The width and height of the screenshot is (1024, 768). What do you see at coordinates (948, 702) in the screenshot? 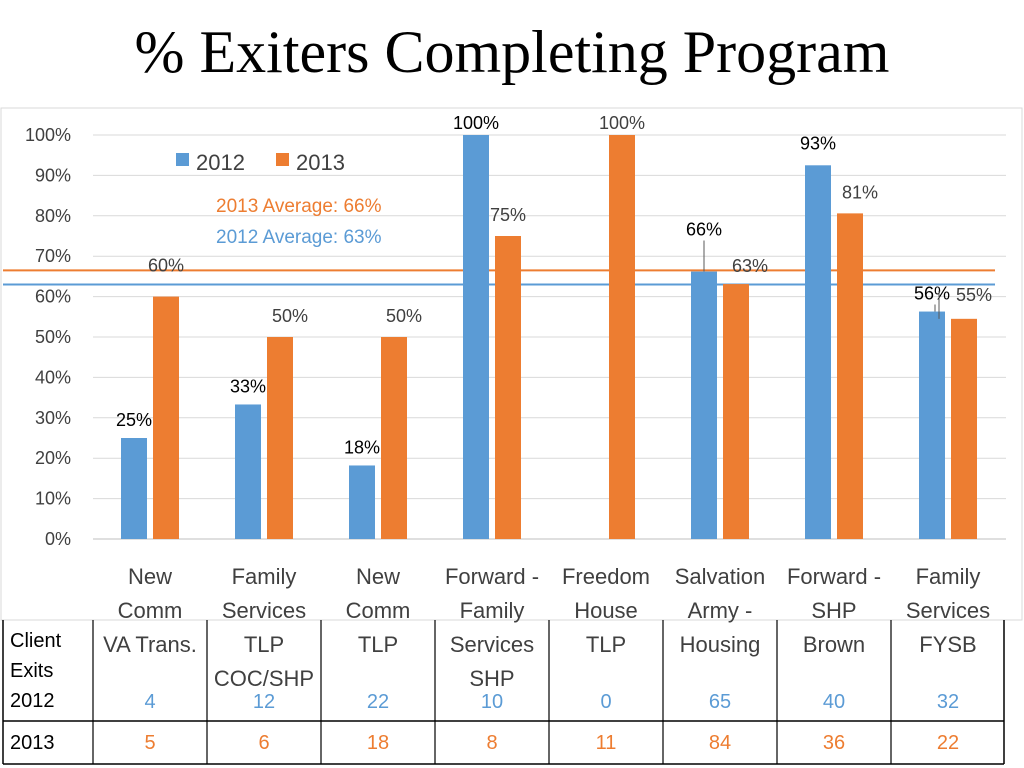
I see `exits-2012-cell: 32` at bounding box center [948, 702].